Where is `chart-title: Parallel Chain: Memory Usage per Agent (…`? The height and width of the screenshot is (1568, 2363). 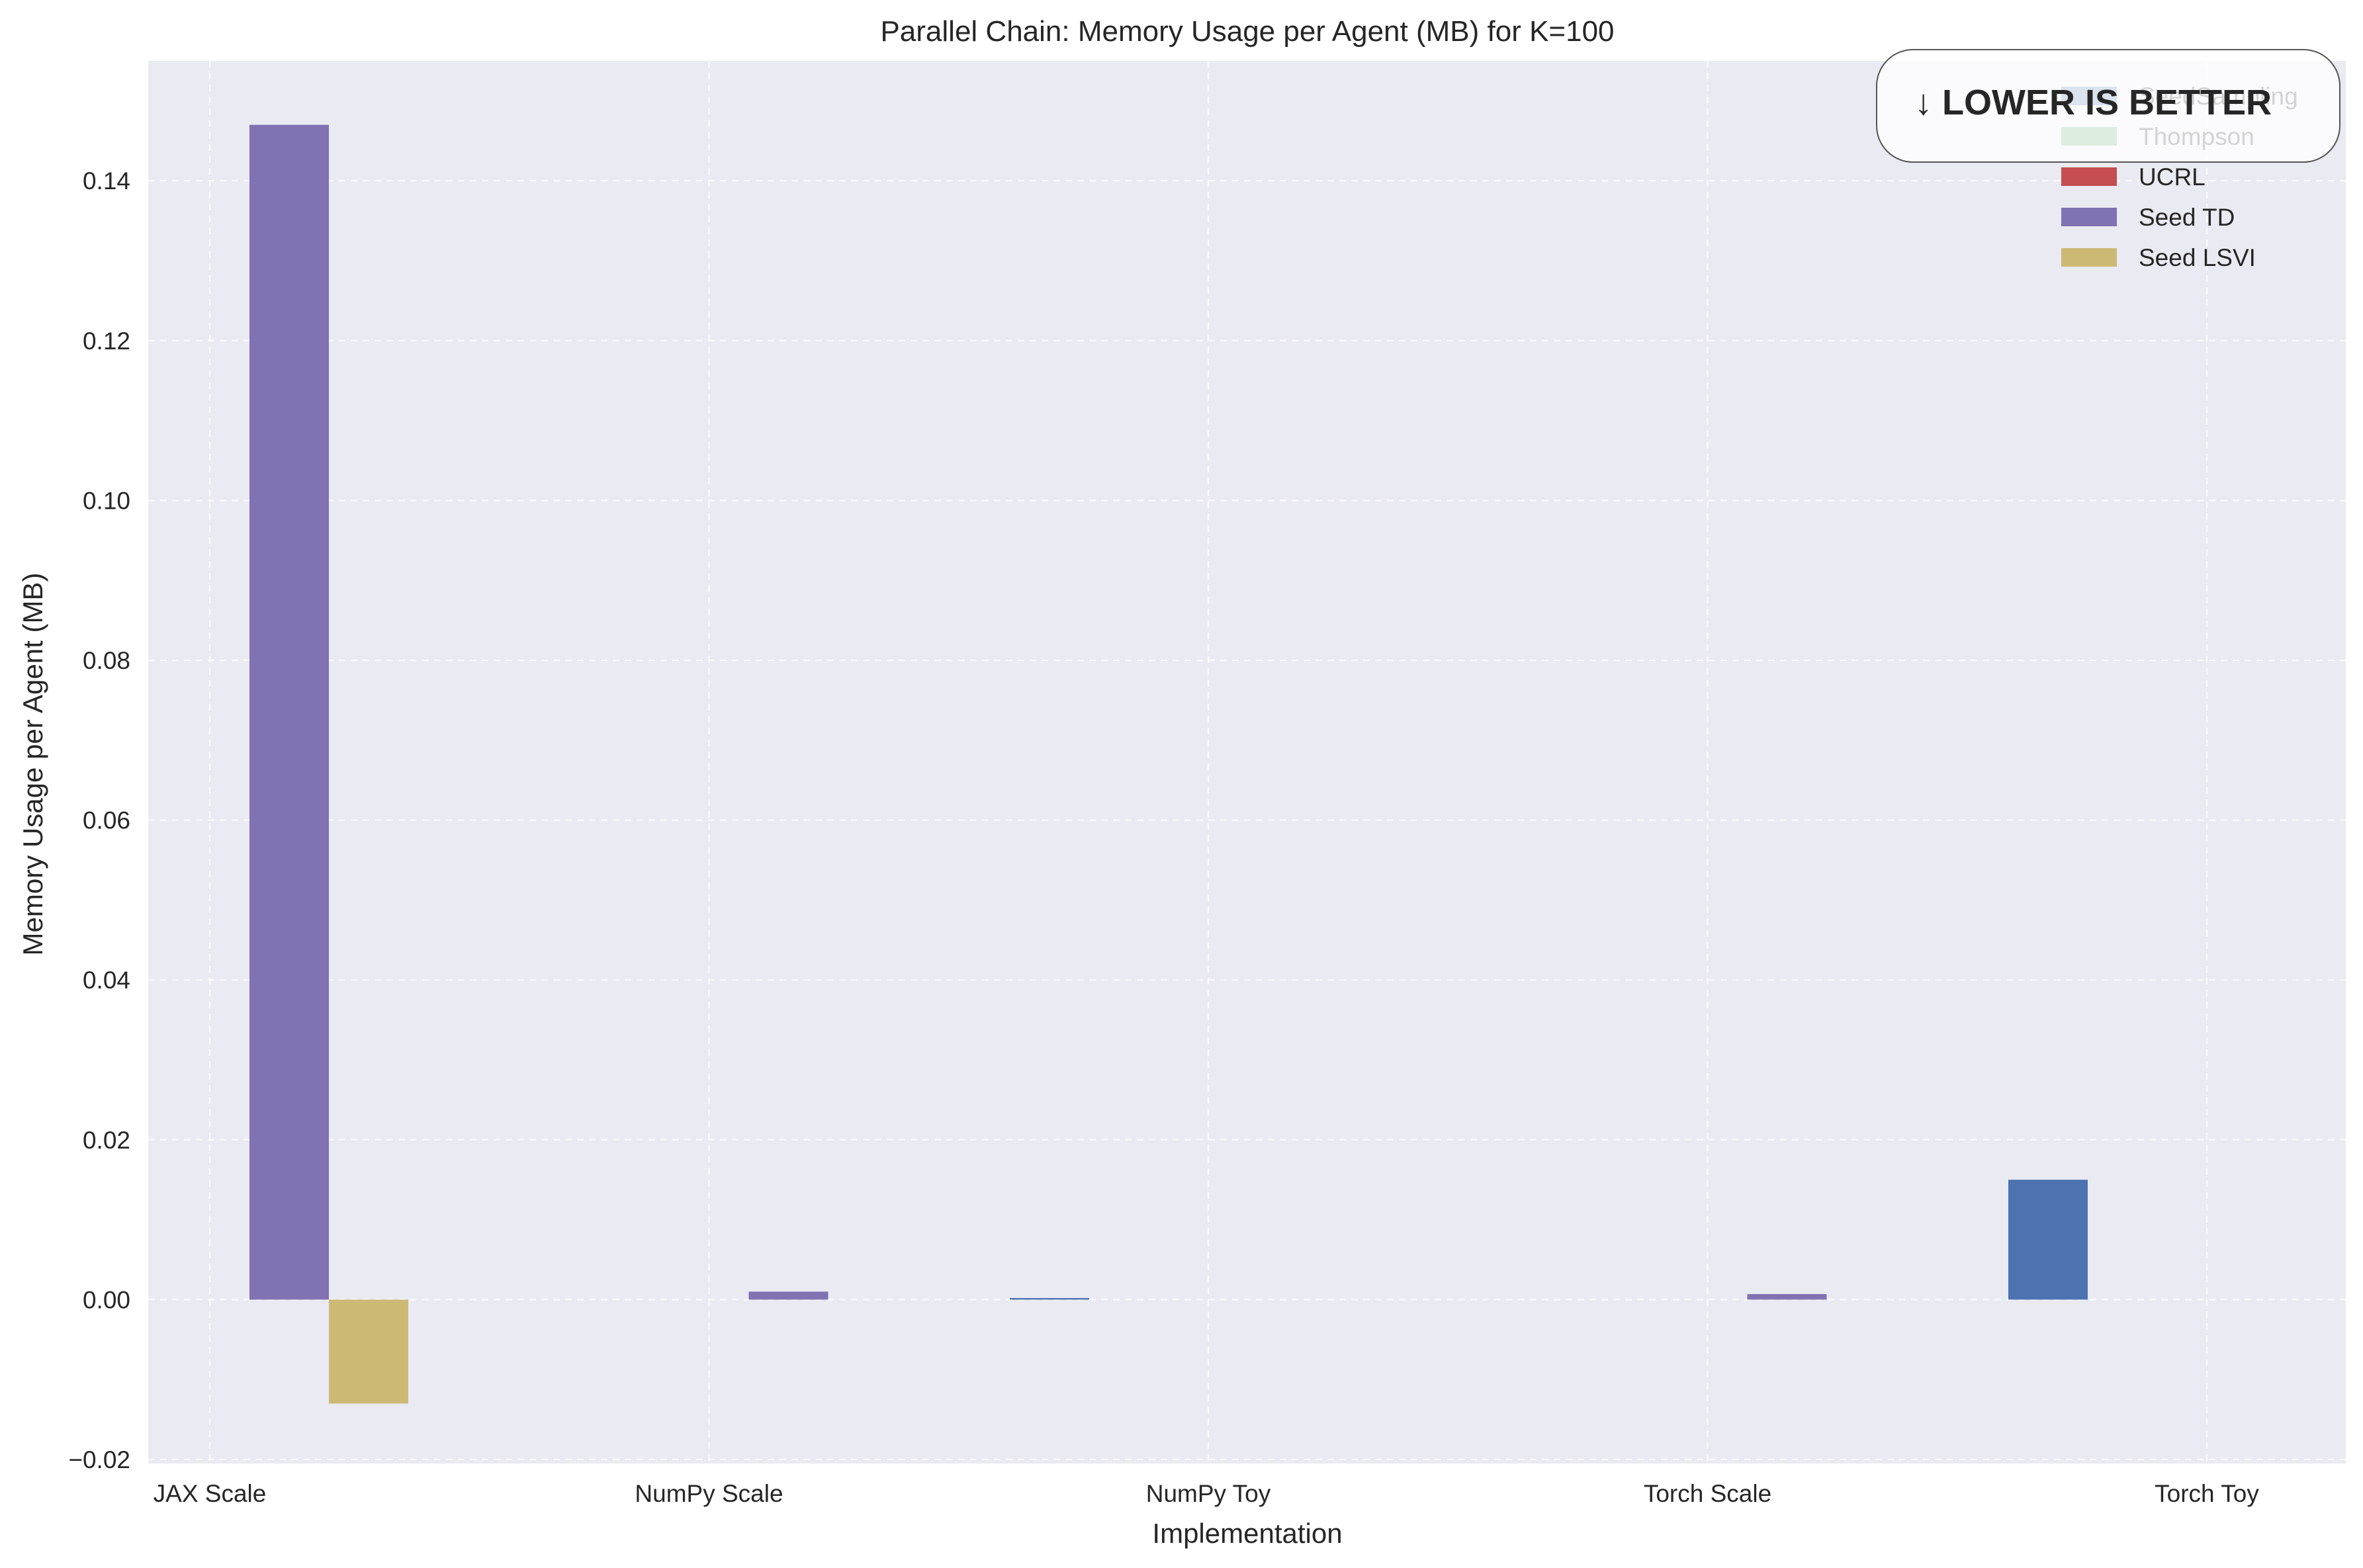
chart-title: Parallel Chain: Memory Usage per Agent (… is located at coordinates (1247, 32).